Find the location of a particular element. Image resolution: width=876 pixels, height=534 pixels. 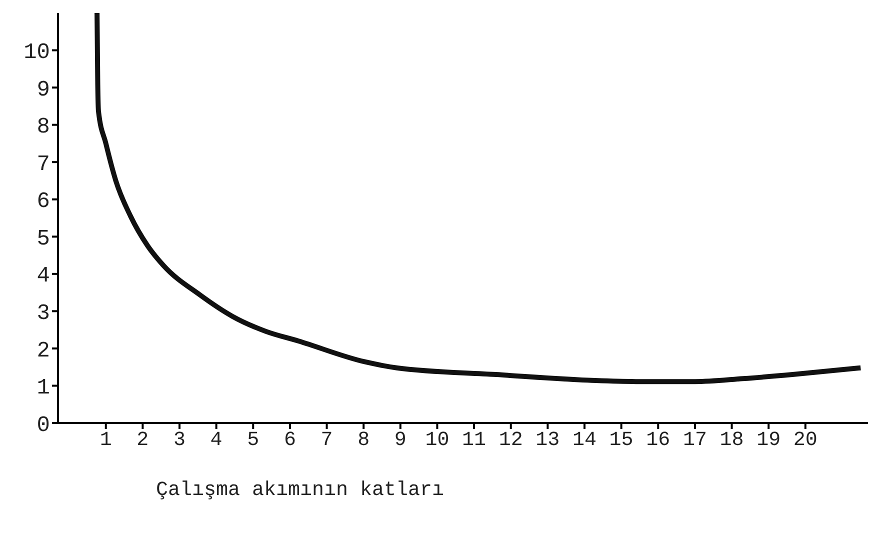

x-tick-label: 16 is located at coordinates (658, 440).